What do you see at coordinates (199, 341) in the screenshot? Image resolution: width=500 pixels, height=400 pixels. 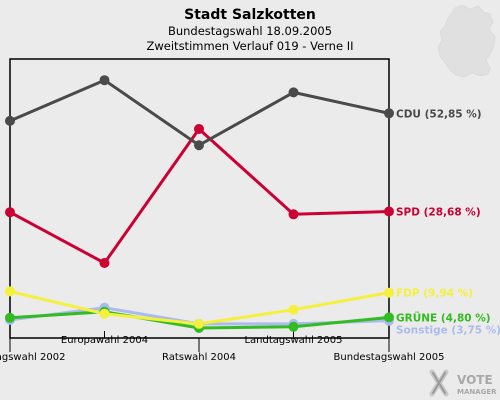 I see `x-axis-ticks` at bounding box center [199, 341].